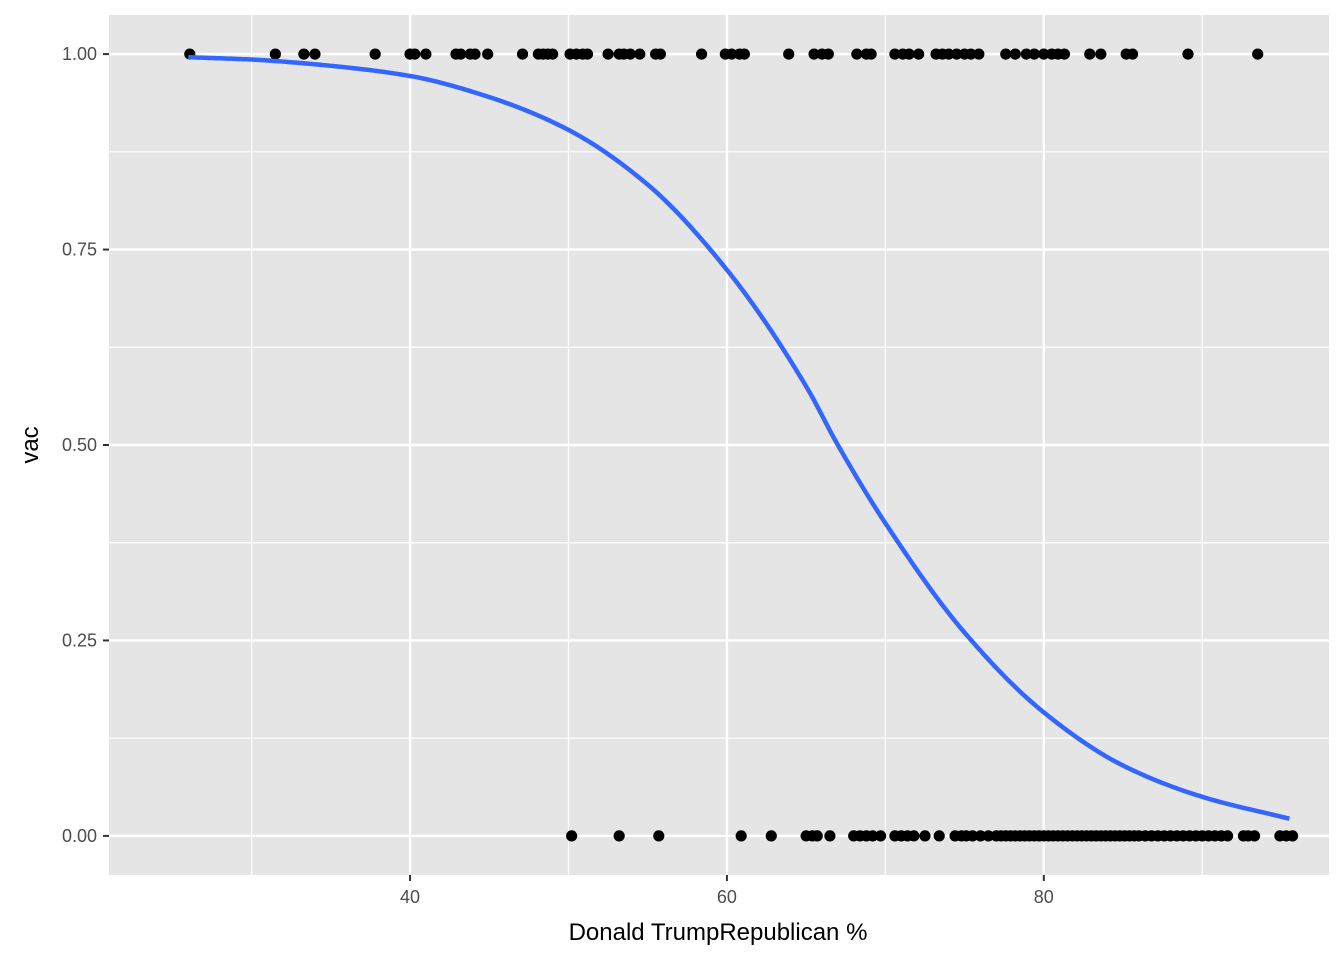 This screenshot has height=960, width=1344. I want to click on x-tick-label: 40, so click(410, 897).